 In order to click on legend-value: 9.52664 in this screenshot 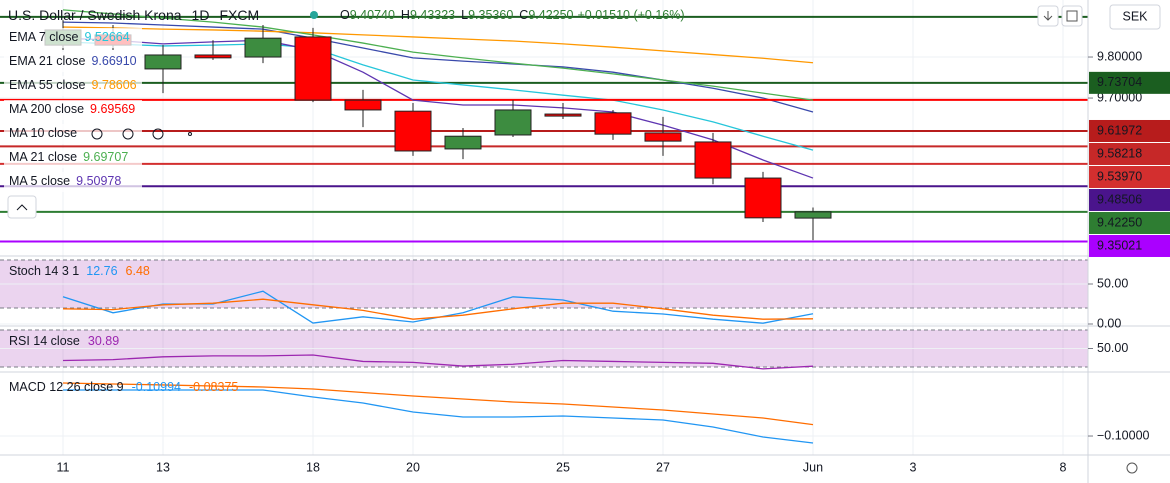, I will do `click(106, 37)`.